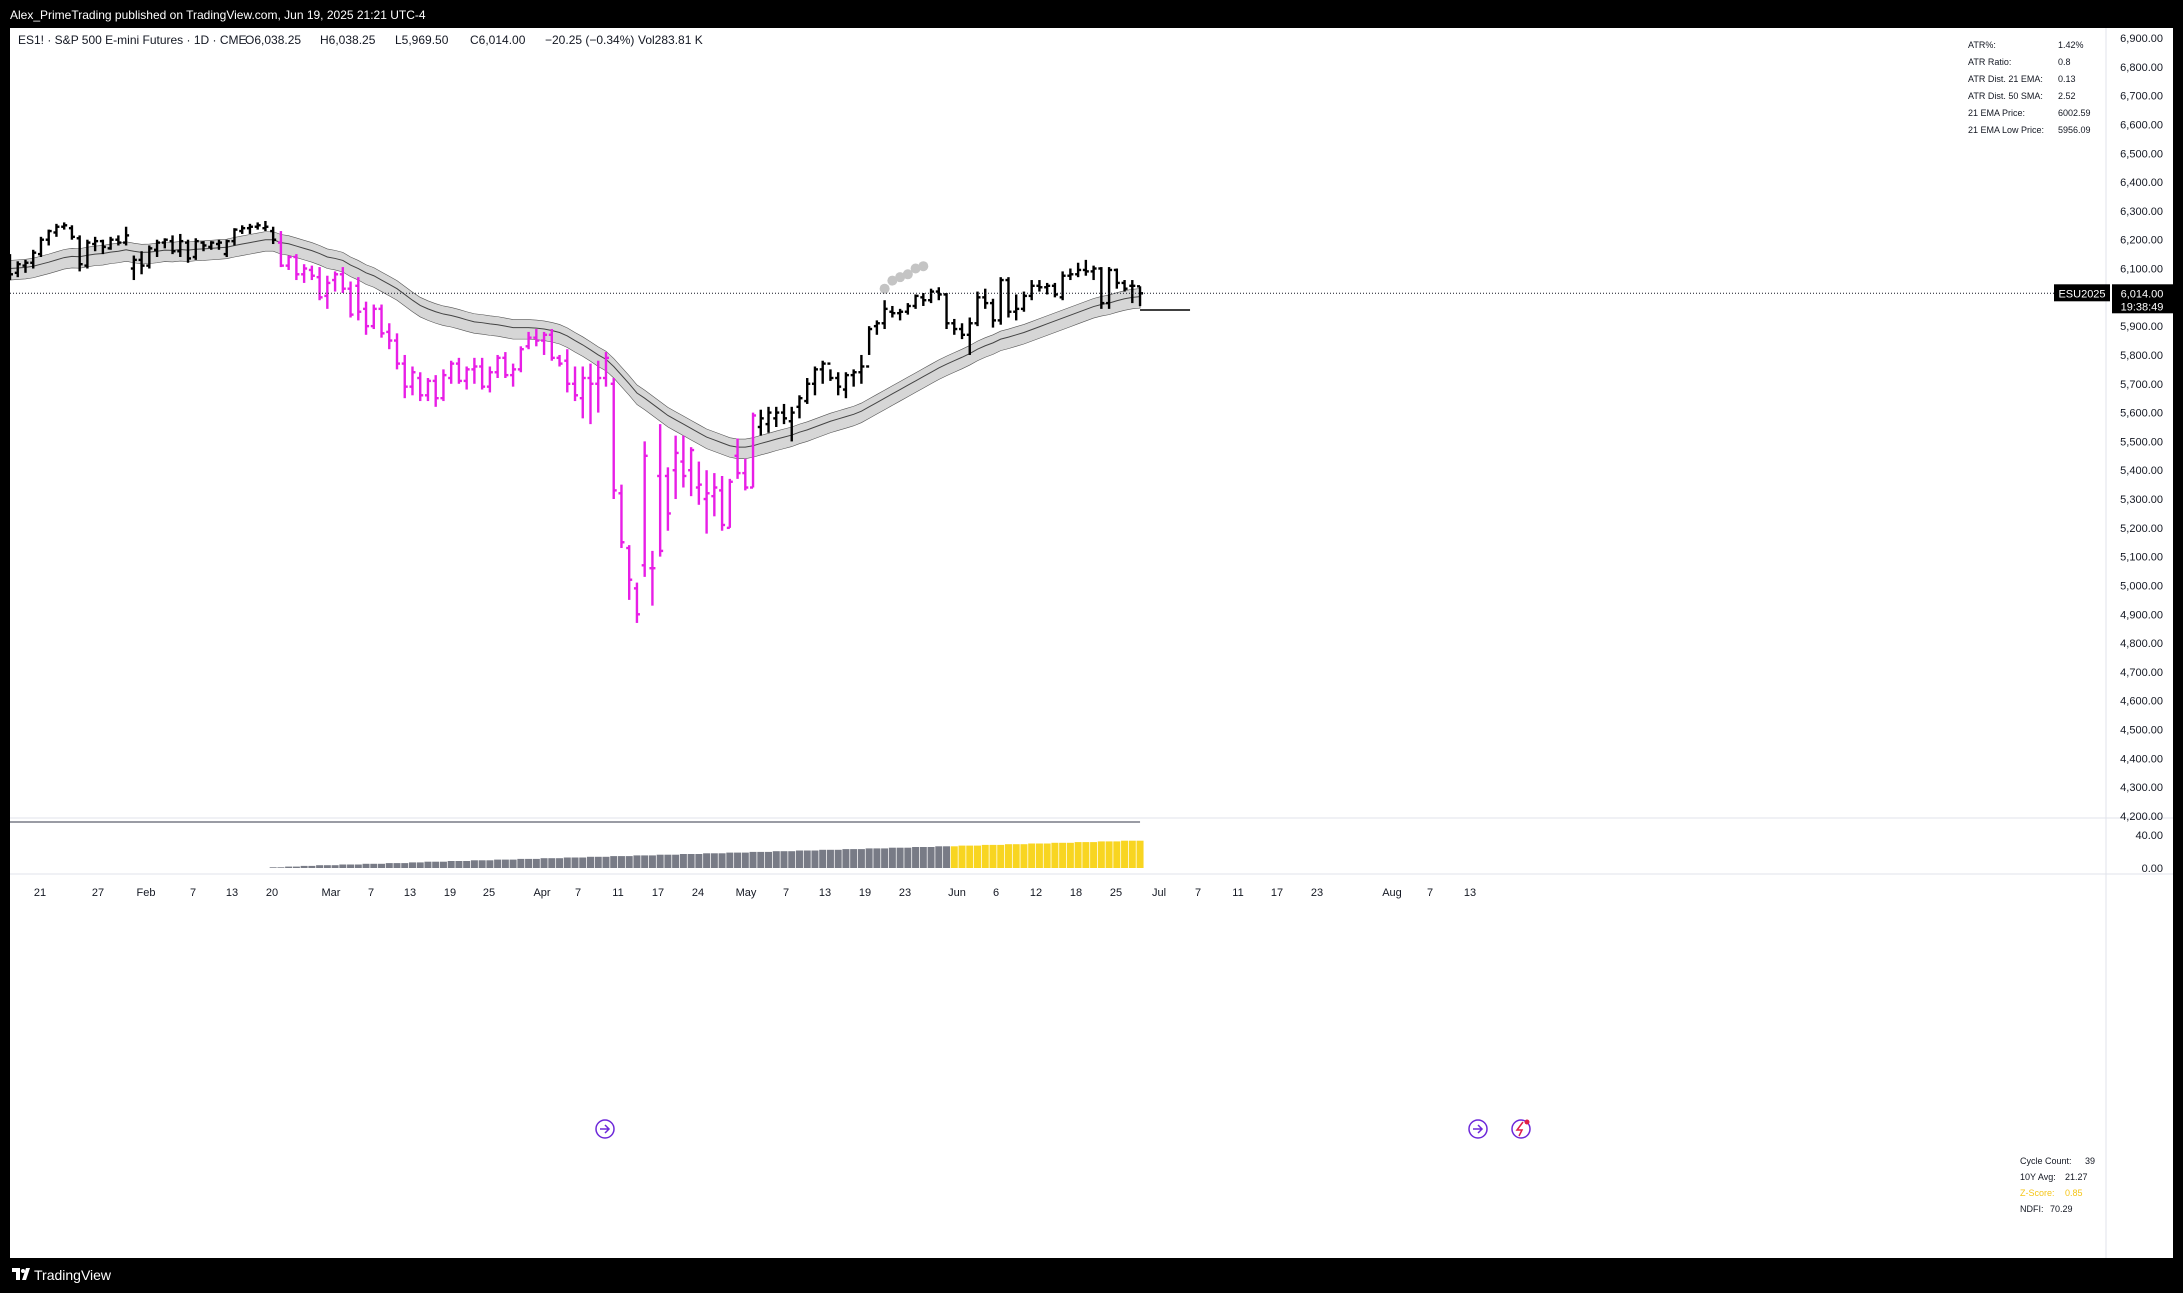  What do you see at coordinates (73, 1275) in the screenshot?
I see `footer-brand: TradingView` at bounding box center [73, 1275].